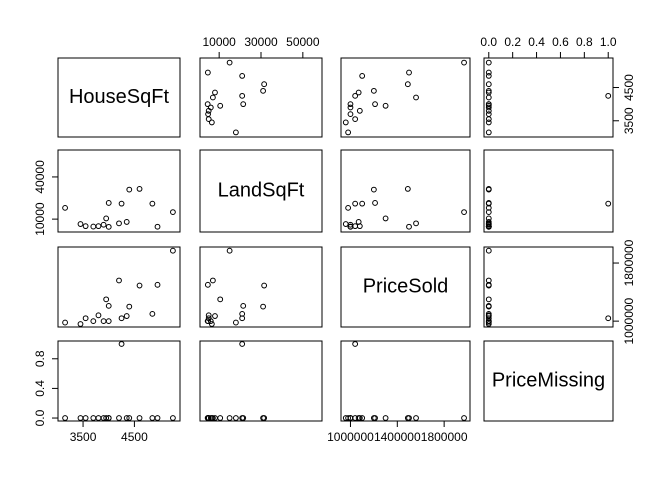  I want to click on top-tick-label-3-1: 0.2, so click(512, 42).